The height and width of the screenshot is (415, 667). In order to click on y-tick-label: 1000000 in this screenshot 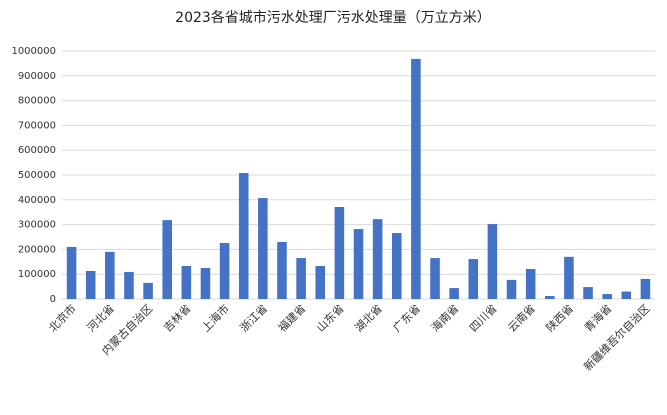, I will do `click(33, 51)`.